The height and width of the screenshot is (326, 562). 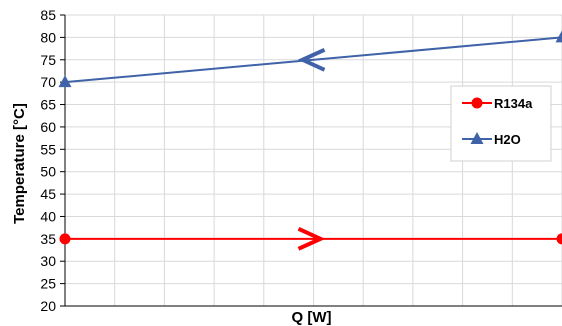 What do you see at coordinates (507, 139) in the screenshot?
I see `legend-label-h2o: H2O` at bounding box center [507, 139].